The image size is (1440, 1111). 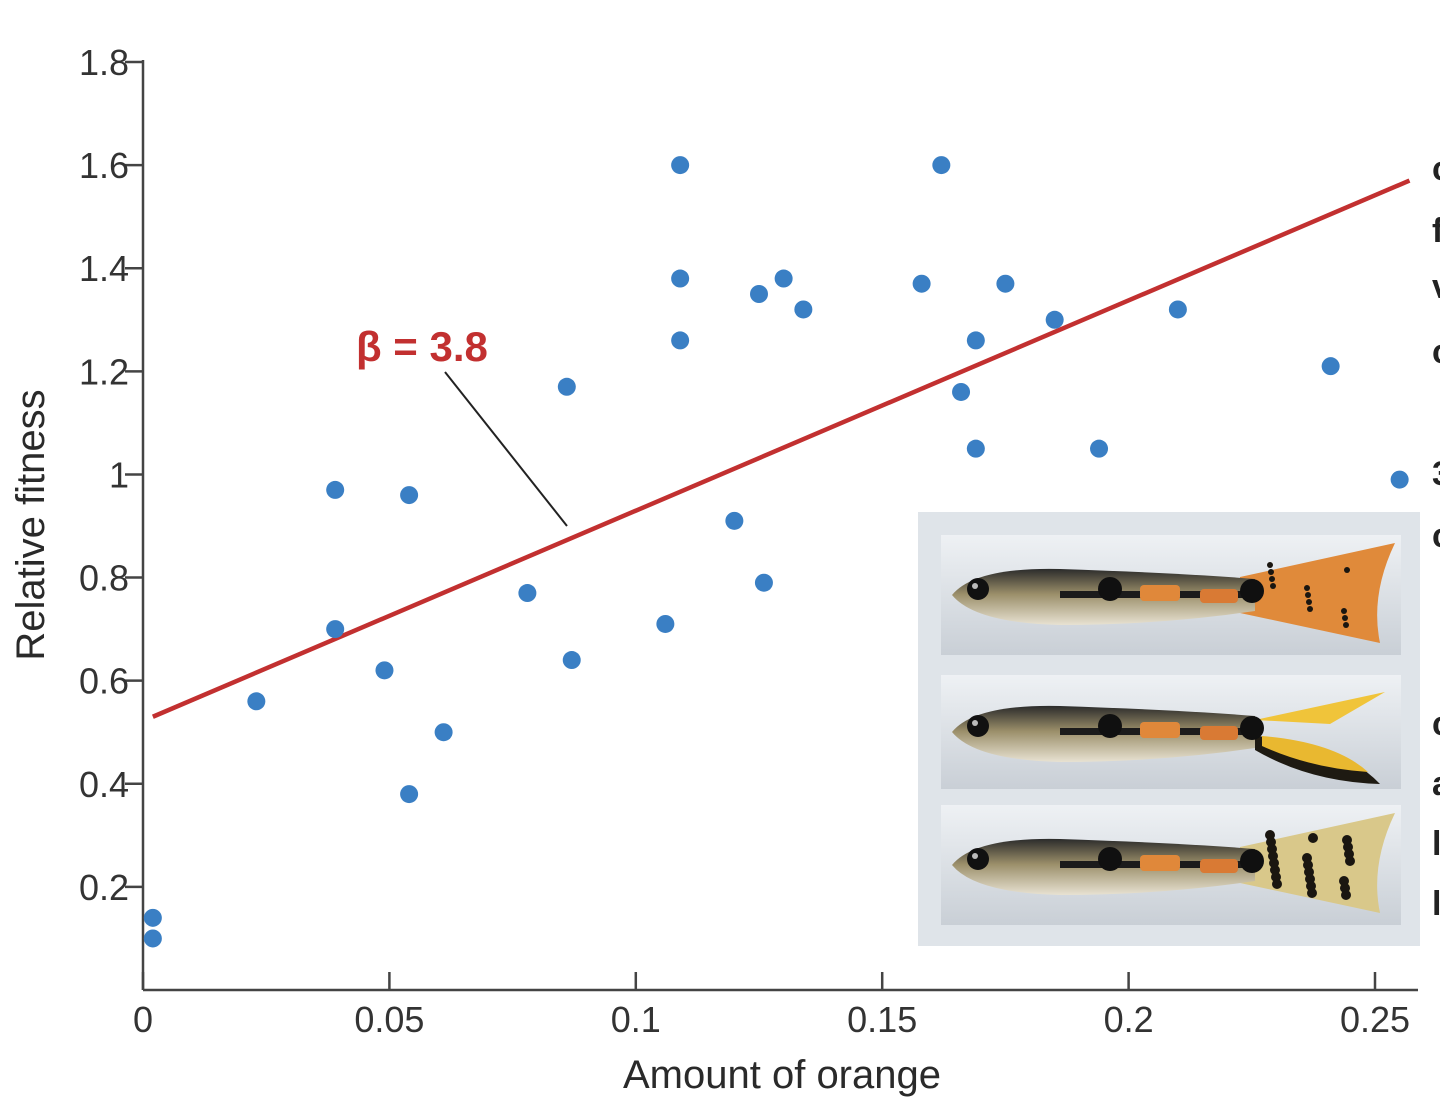 I want to click on cropped-edge-glyph-9: l, so click(x=1436, y=844).